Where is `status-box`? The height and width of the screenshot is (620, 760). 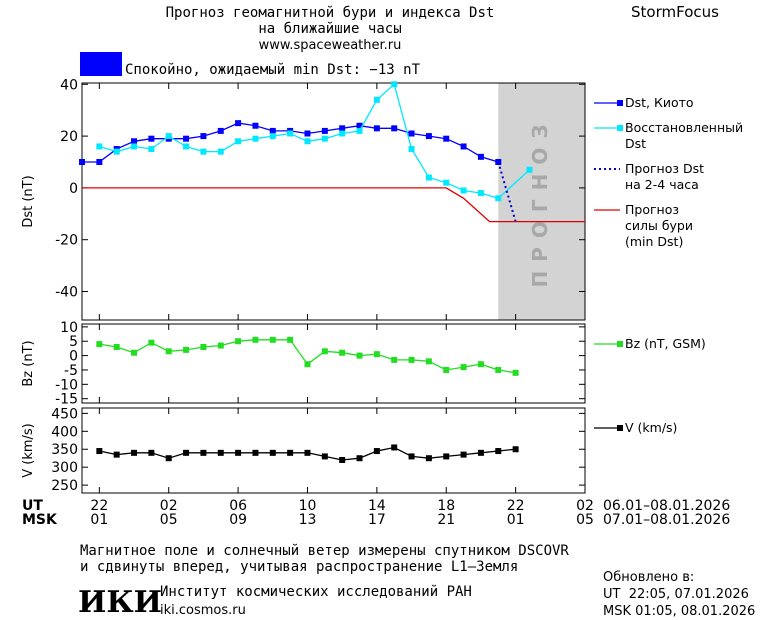
status-box is located at coordinates (101, 64).